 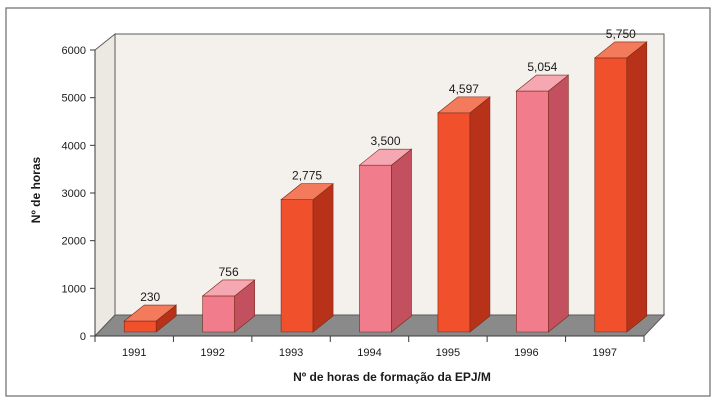 I want to click on data-label: 2,775, so click(x=307, y=176).